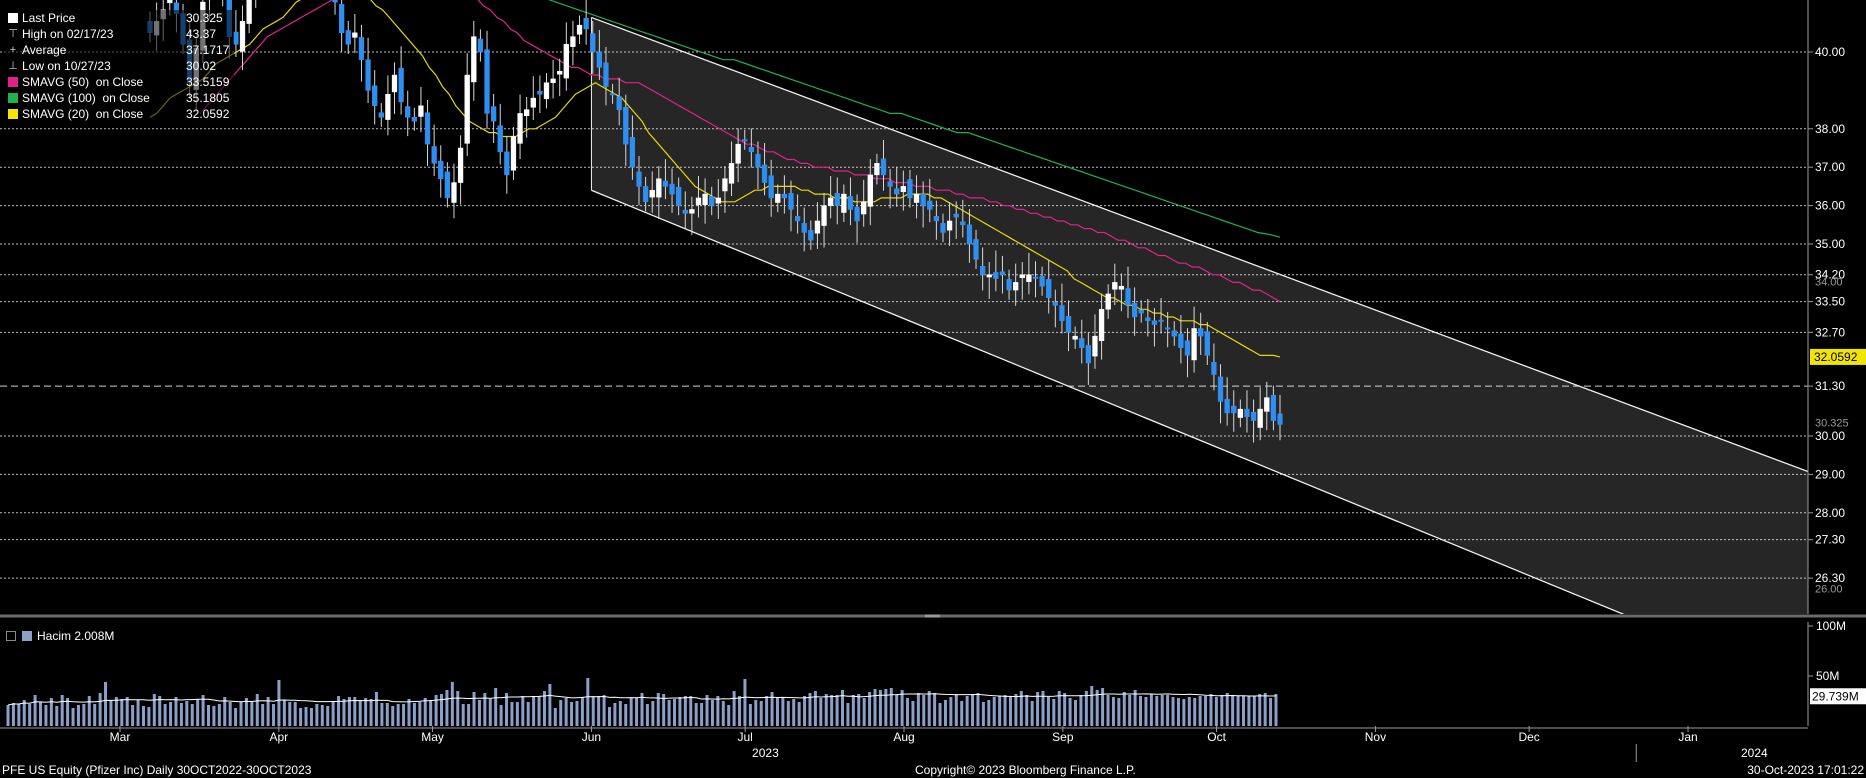 This screenshot has height=778, width=1866. I want to click on volume-swatch, so click(27, 636).